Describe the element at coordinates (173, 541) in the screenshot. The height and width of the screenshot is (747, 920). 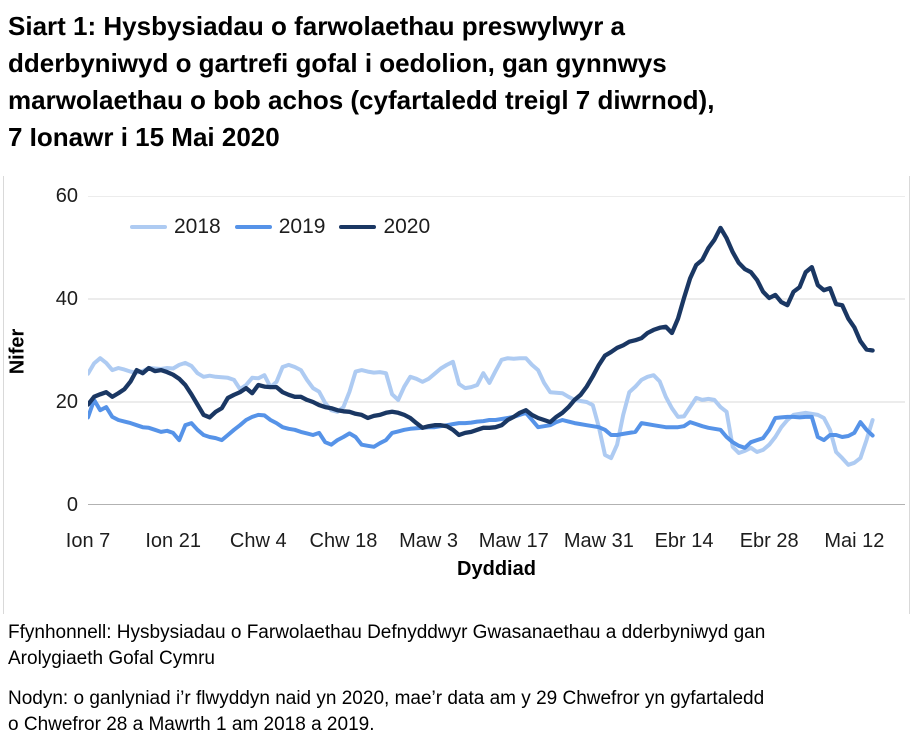
I see `x-tick-label-ion-21: Ion 21` at that location.